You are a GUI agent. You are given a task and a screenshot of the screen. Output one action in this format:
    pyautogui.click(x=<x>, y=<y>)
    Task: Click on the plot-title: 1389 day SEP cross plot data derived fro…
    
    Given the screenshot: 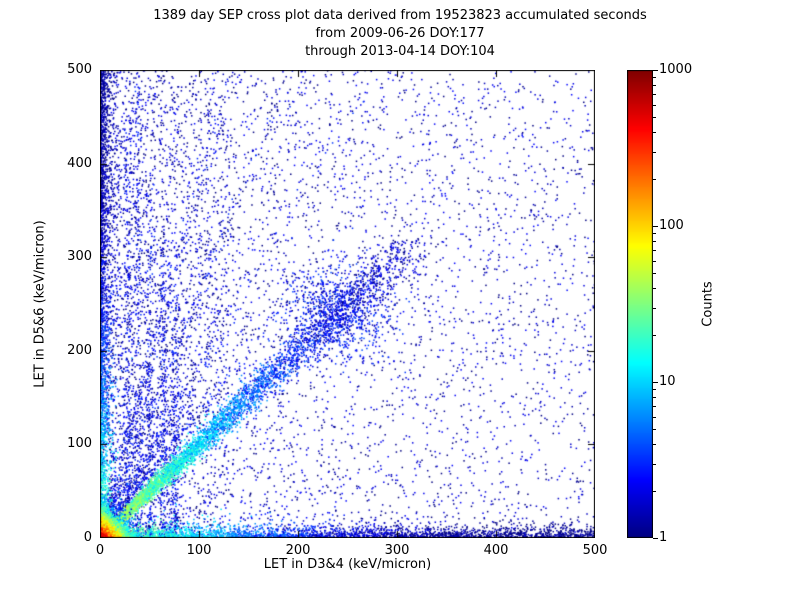 What is the action you would take?
    pyautogui.click(x=400, y=15)
    